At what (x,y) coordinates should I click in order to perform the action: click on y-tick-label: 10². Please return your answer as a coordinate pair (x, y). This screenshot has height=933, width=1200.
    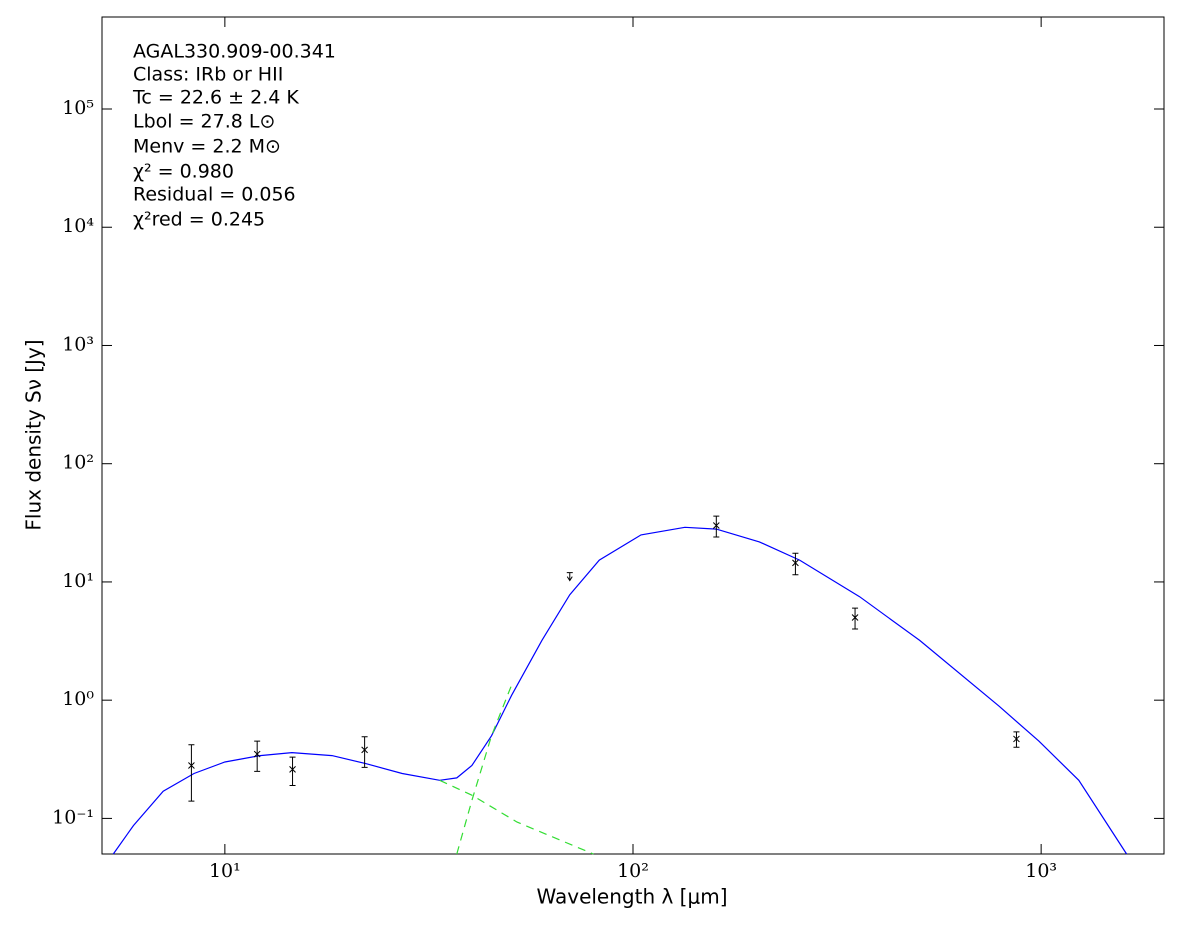
    Looking at the image, I should click on (78, 463).